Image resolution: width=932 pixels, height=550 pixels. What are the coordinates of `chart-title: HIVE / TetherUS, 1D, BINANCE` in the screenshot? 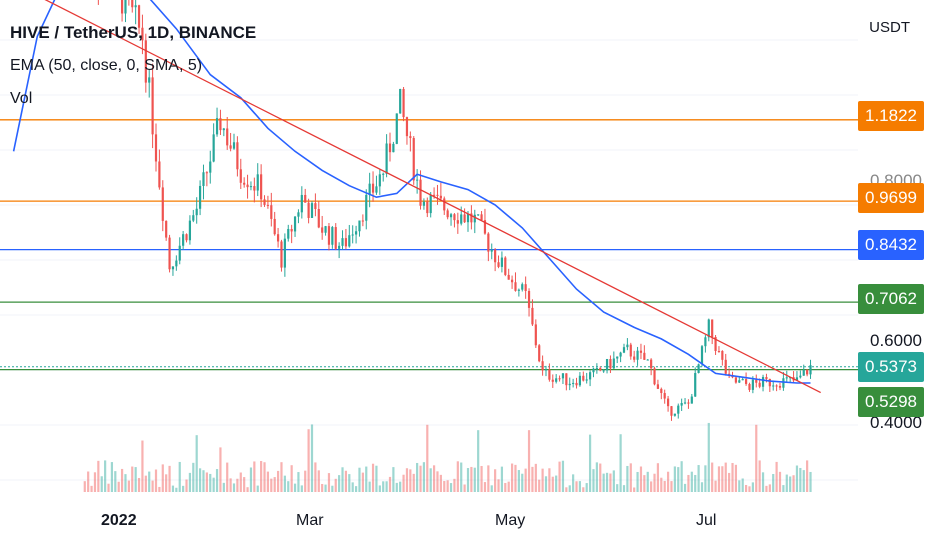 It's located at (133, 32).